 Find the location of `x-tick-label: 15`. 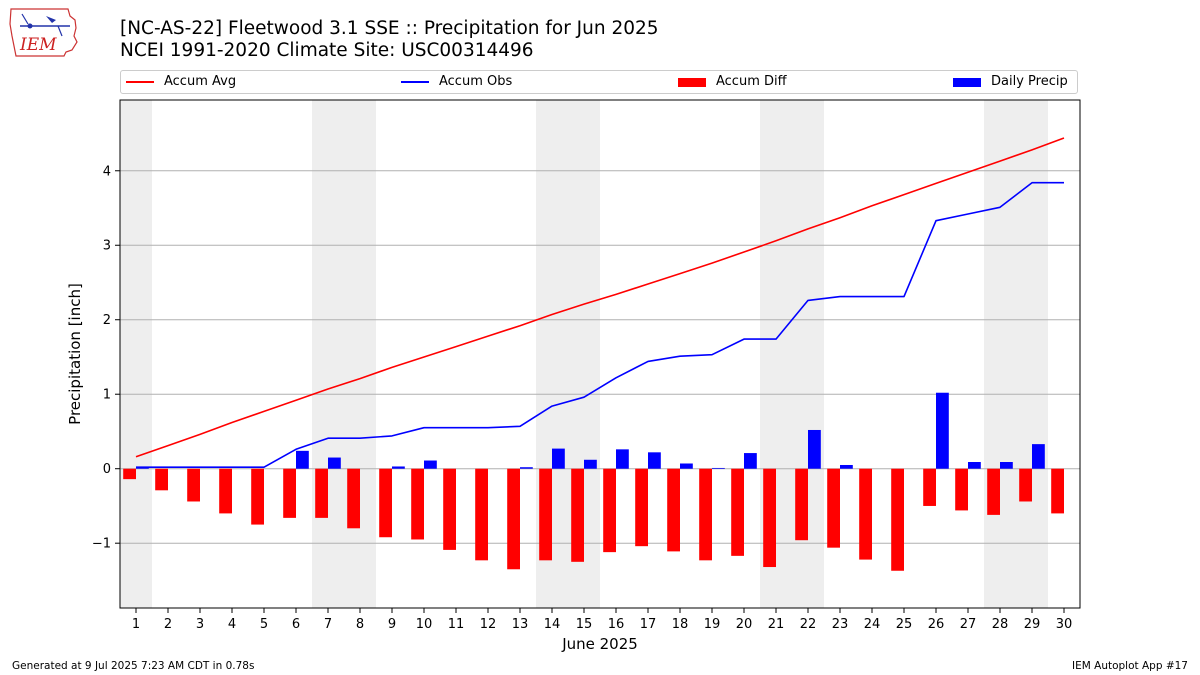

x-tick-label: 15 is located at coordinates (584, 624).